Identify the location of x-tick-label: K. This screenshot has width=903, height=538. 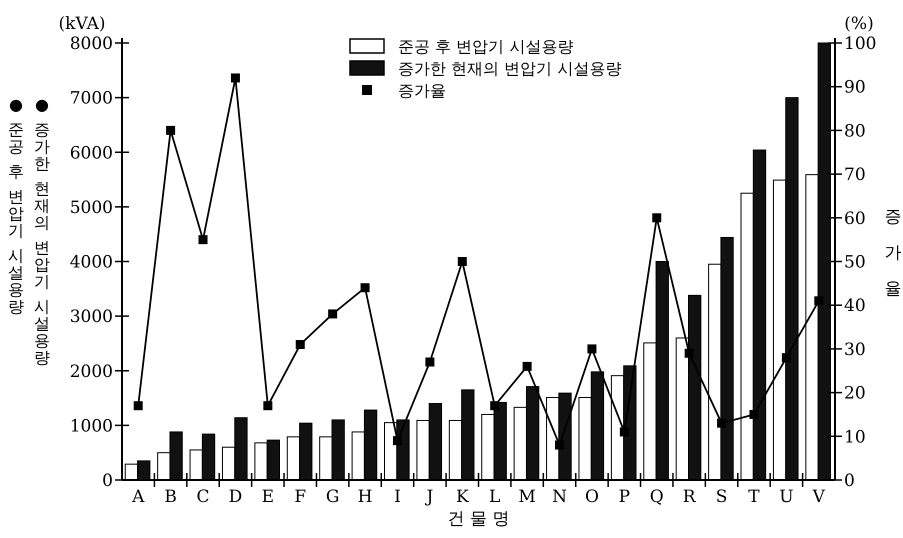
(462, 497).